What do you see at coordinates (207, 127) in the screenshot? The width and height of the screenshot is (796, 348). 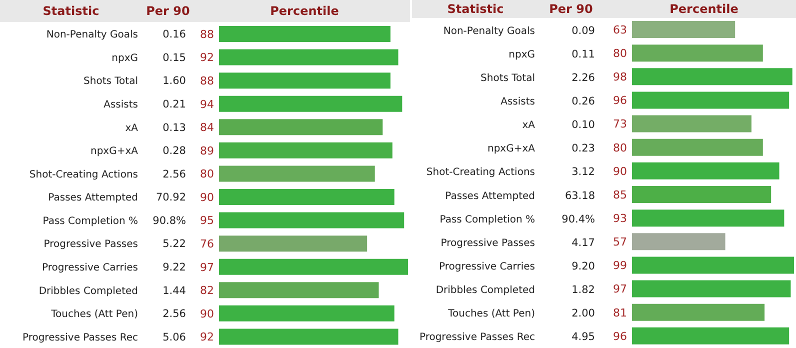 I see `data-label: 84` at bounding box center [207, 127].